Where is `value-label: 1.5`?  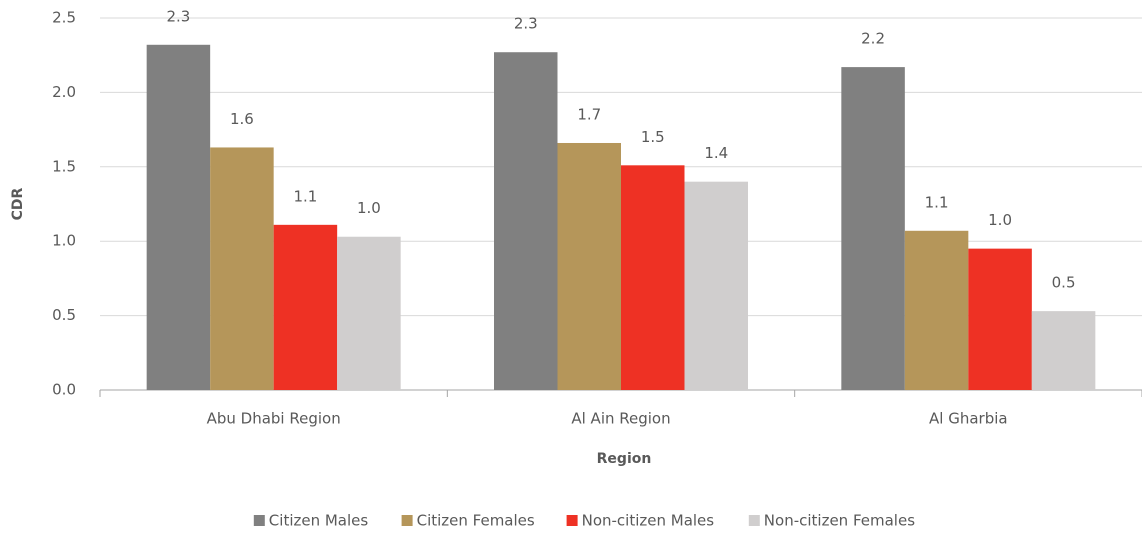
value-label: 1.5 is located at coordinates (653, 137).